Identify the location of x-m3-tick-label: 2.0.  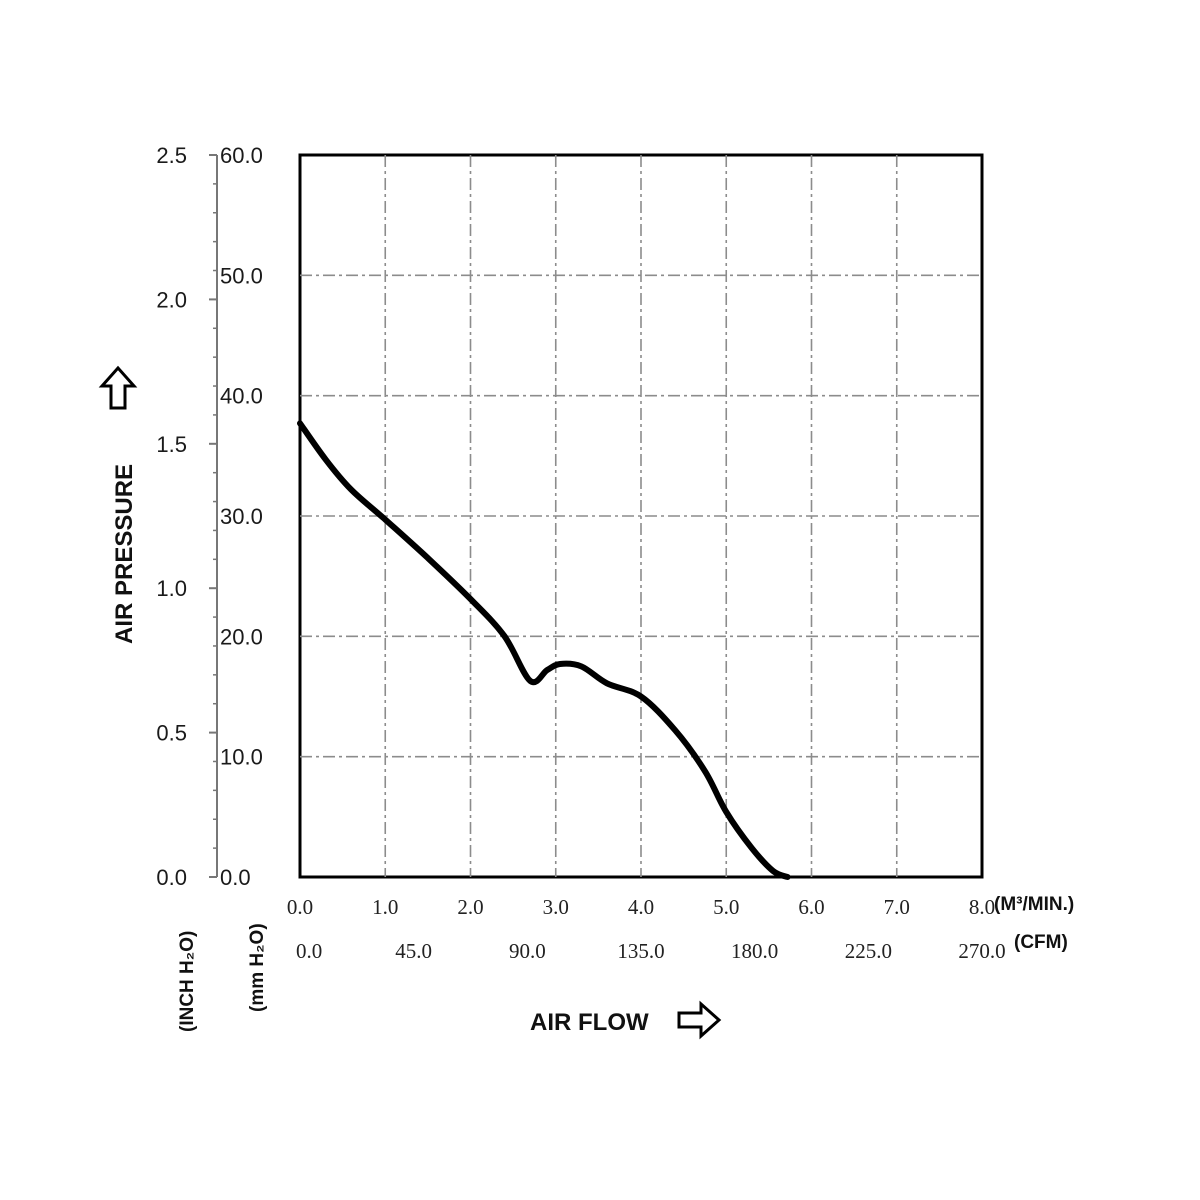
(470, 907).